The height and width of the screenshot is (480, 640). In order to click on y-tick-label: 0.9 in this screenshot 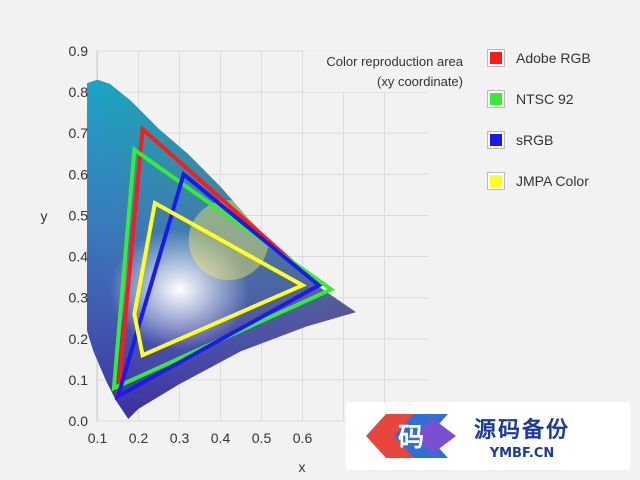, I will do `click(79, 51)`.